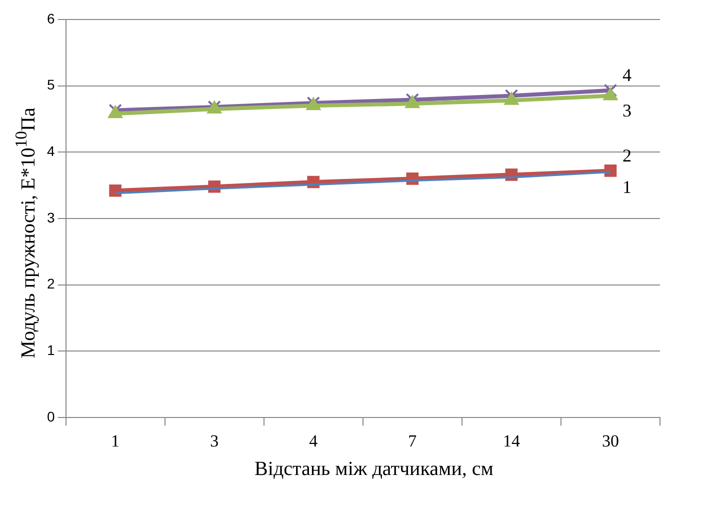 Image resolution: width=708 pixels, height=511 pixels. What do you see at coordinates (115, 440) in the screenshot?
I see `x-tick-label: 1` at bounding box center [115, 440].